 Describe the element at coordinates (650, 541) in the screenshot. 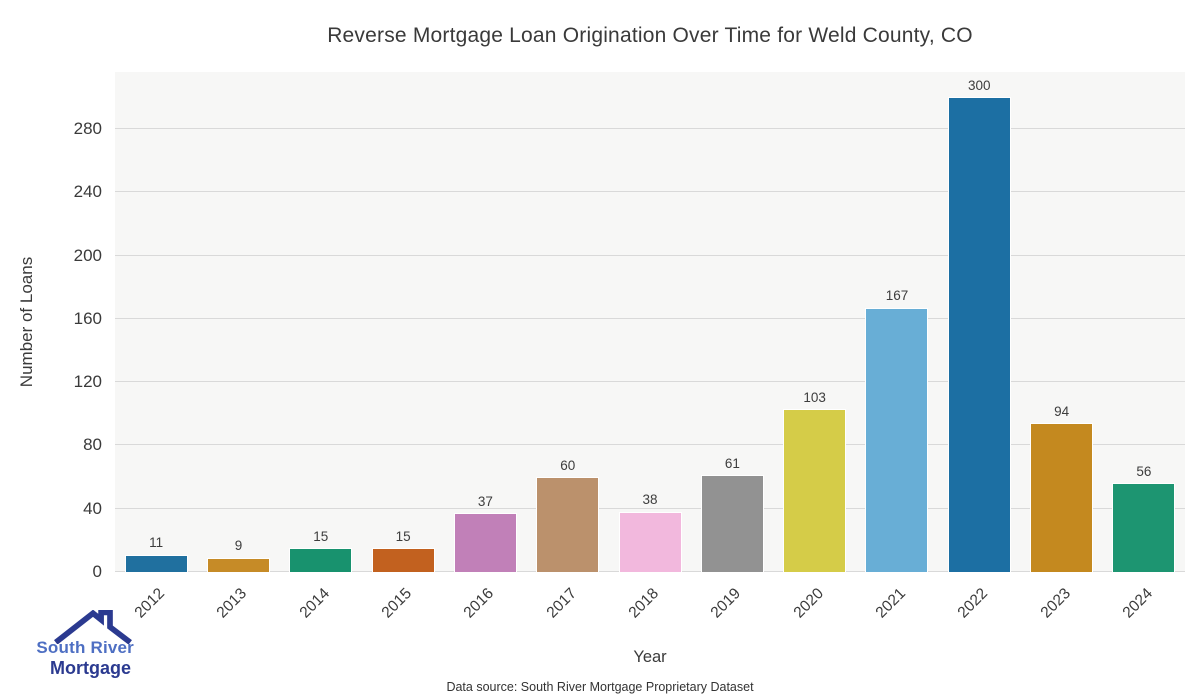

I see `bar-2018` at that location.